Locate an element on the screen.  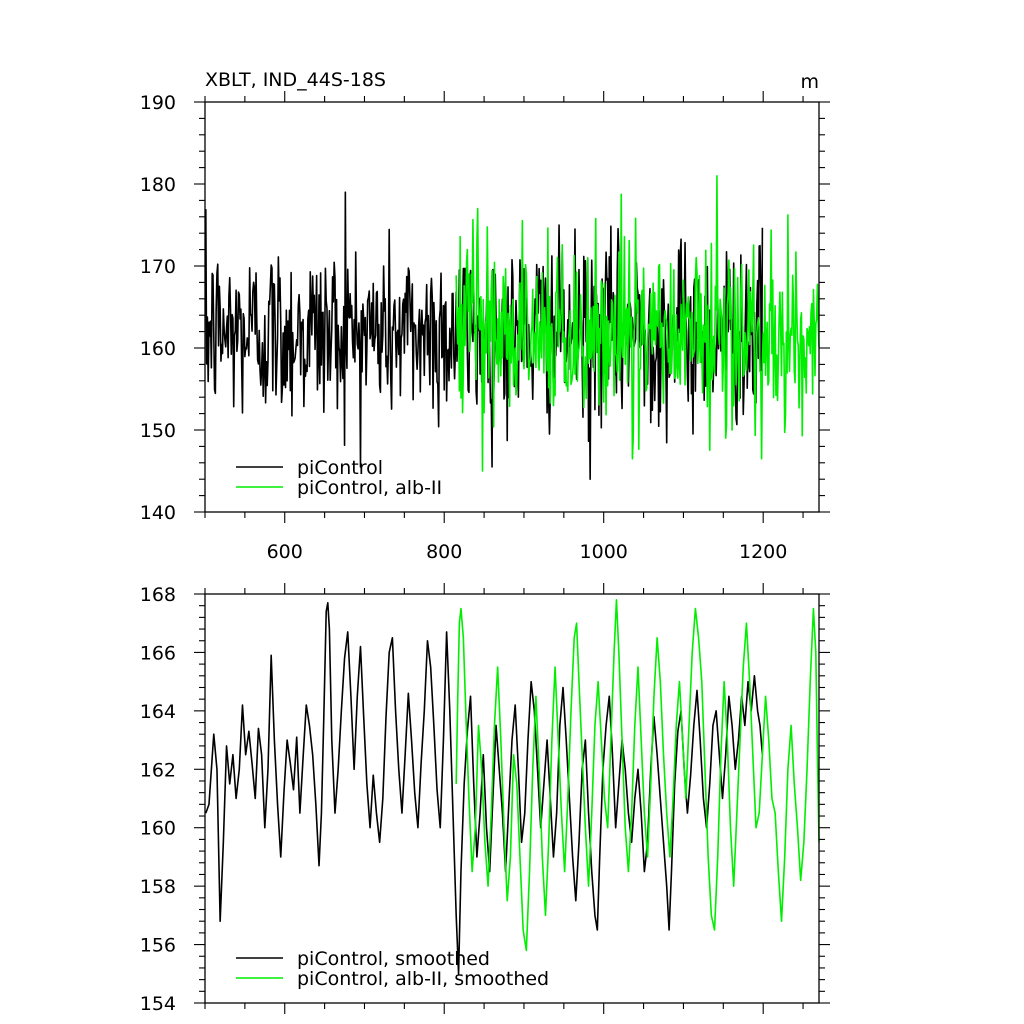
y-tick-label: 156 is located at coordinates (158, 946).